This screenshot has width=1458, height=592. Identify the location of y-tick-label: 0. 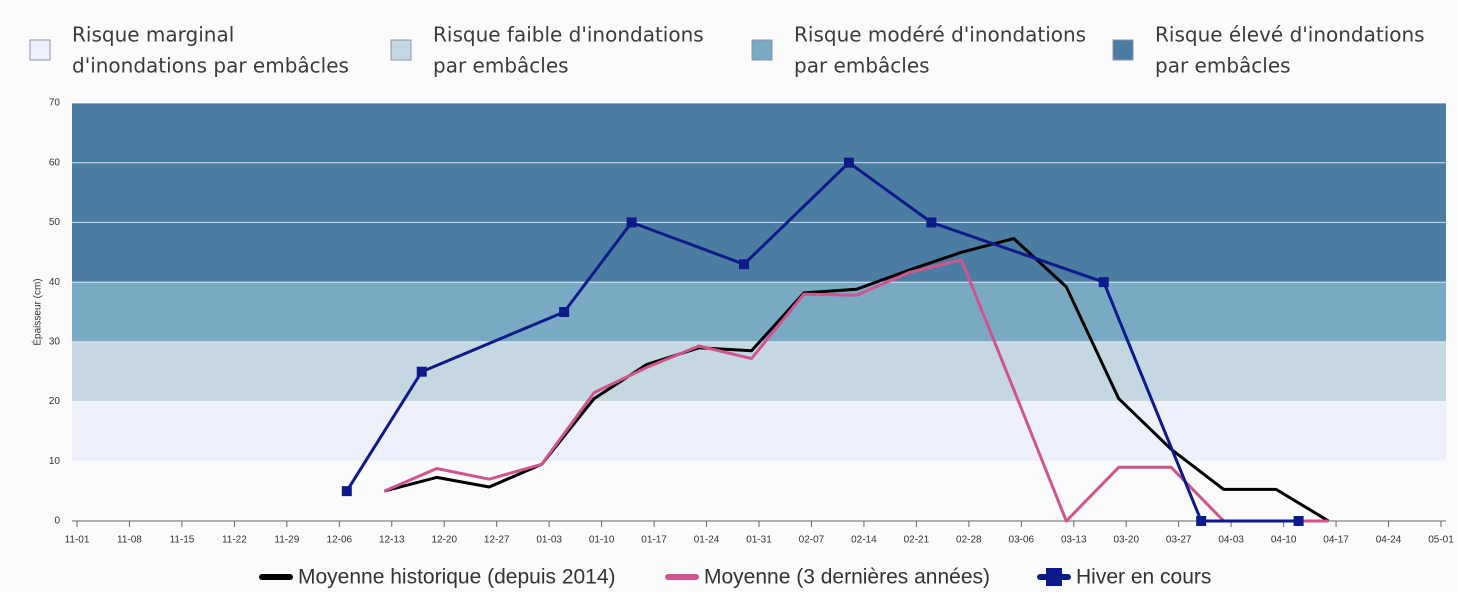
(57, 521).